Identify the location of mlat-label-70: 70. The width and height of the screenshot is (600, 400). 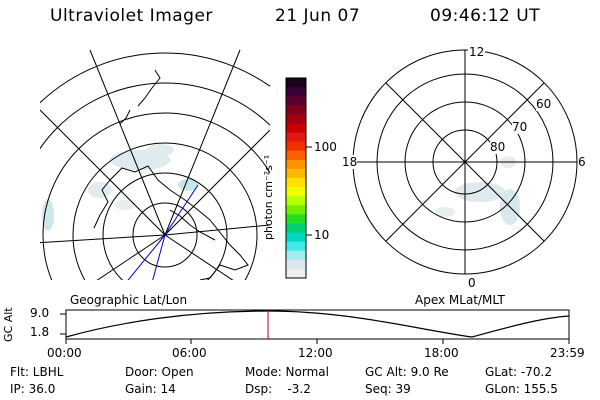
(520, 127).